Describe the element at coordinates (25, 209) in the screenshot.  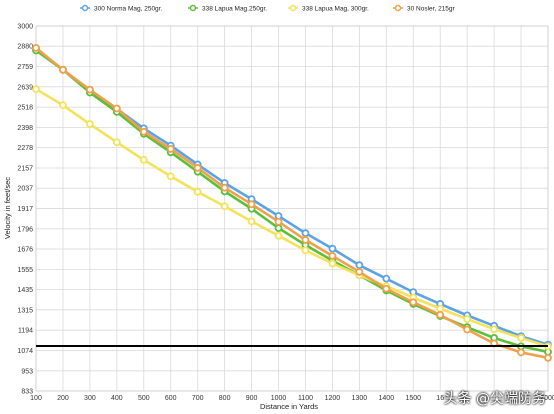
I see `y-tick-label: 1917` at that location.